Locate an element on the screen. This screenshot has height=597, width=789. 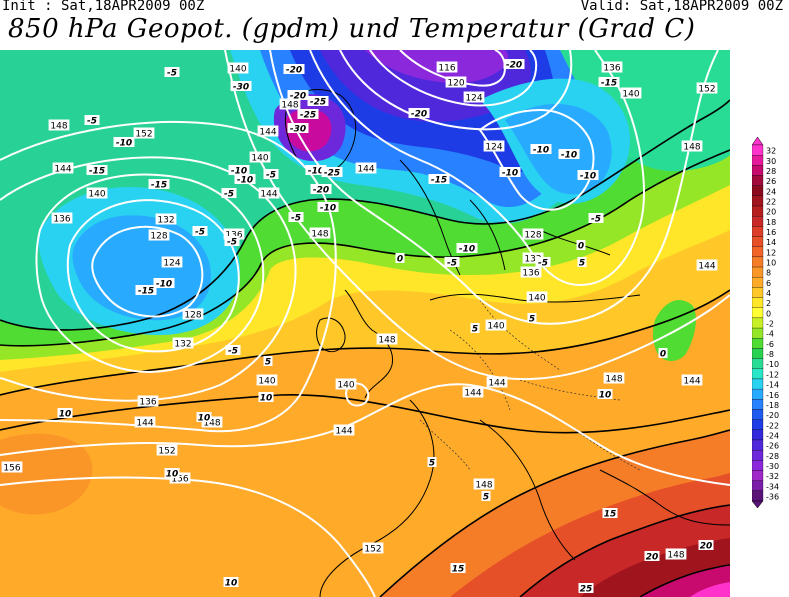
legend-label: 8 is located at coordinates (768, 273).